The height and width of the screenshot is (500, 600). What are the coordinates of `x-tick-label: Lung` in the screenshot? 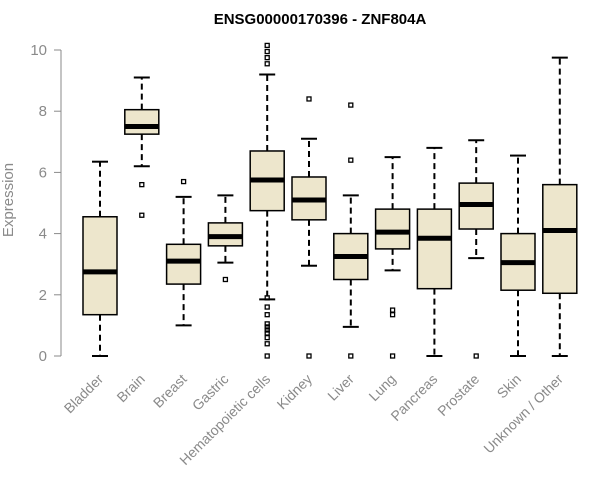 It's located at (381, 387).